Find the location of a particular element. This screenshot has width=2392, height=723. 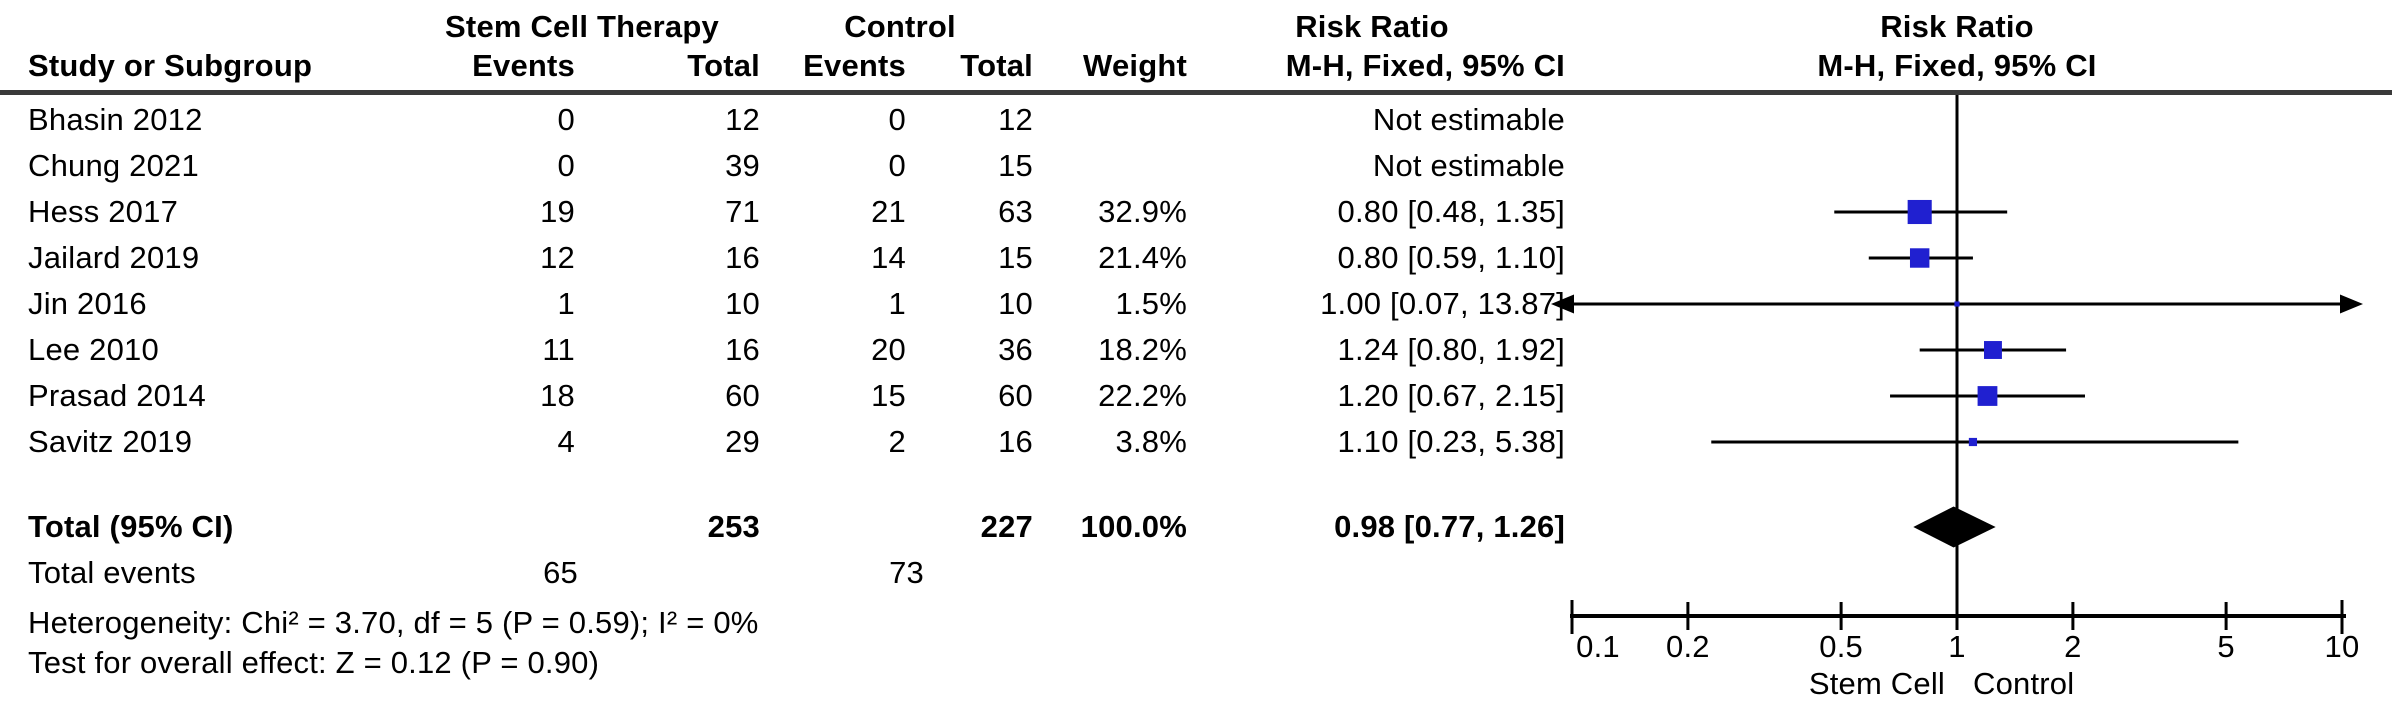

study-name: Prasad 2014 is located at coordinates (117, 395).